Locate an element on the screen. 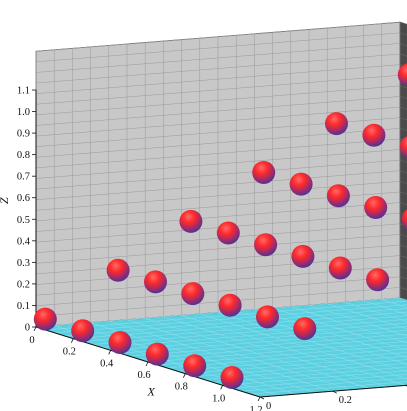 This screenshot has height=411, width=407. z-tick-label: 1.1 is located at coordinates (23, 91).